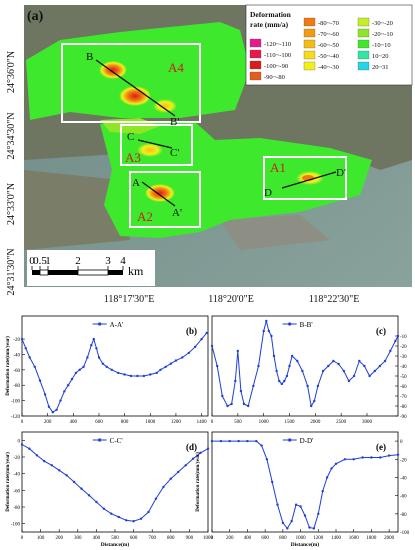  What do you see at coordinates (115, 538) in the screenshot?
I see `x-tick-label: 500` at bounding box center [115, 538].